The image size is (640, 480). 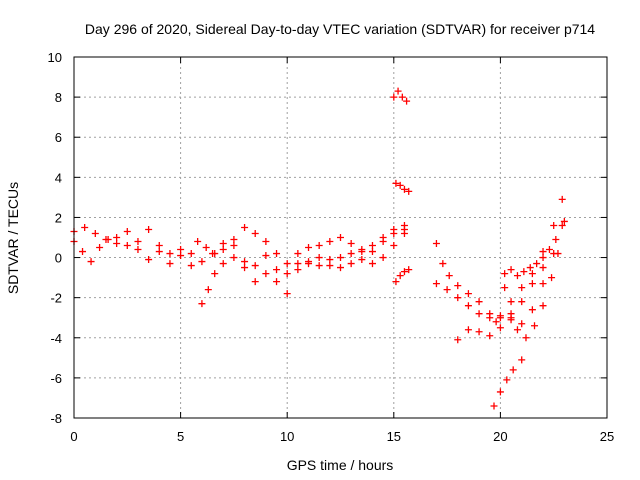 I want to click on series-track-m, so click(x=508, y=383).